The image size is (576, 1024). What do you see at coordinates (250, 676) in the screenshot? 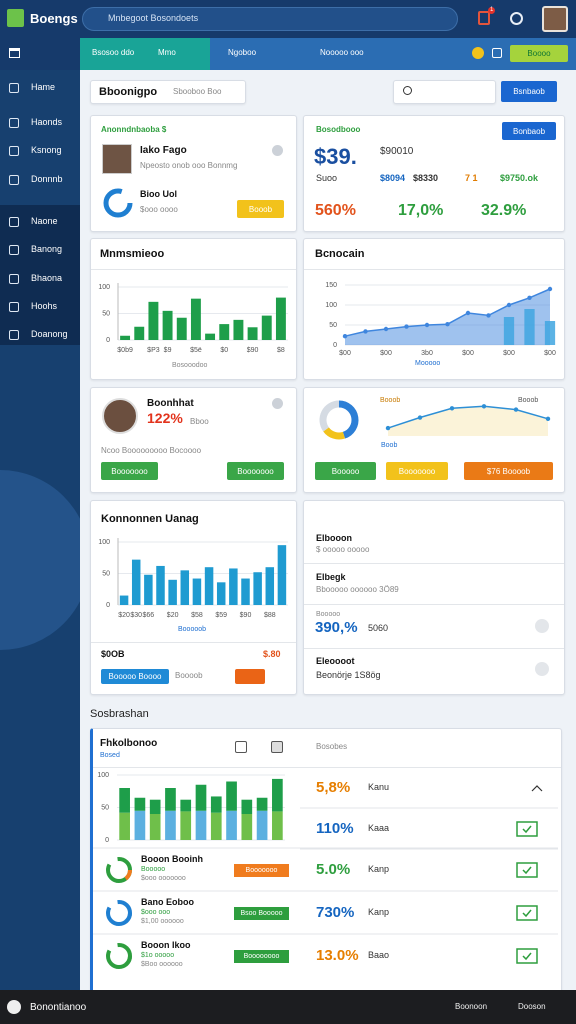
I see `sales-small-button` at bounding box center [250, 676].